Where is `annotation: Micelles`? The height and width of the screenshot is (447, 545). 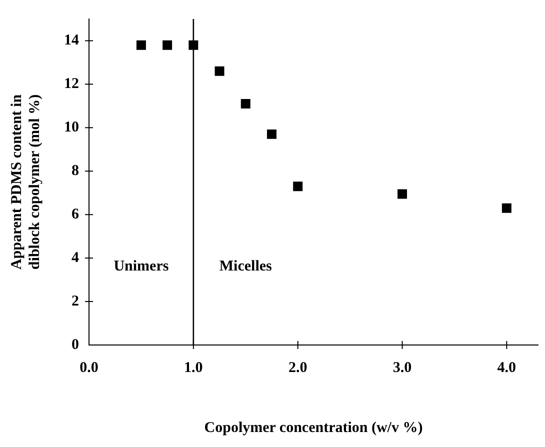
annotation: Micelles is located at coordinates (245, 266).